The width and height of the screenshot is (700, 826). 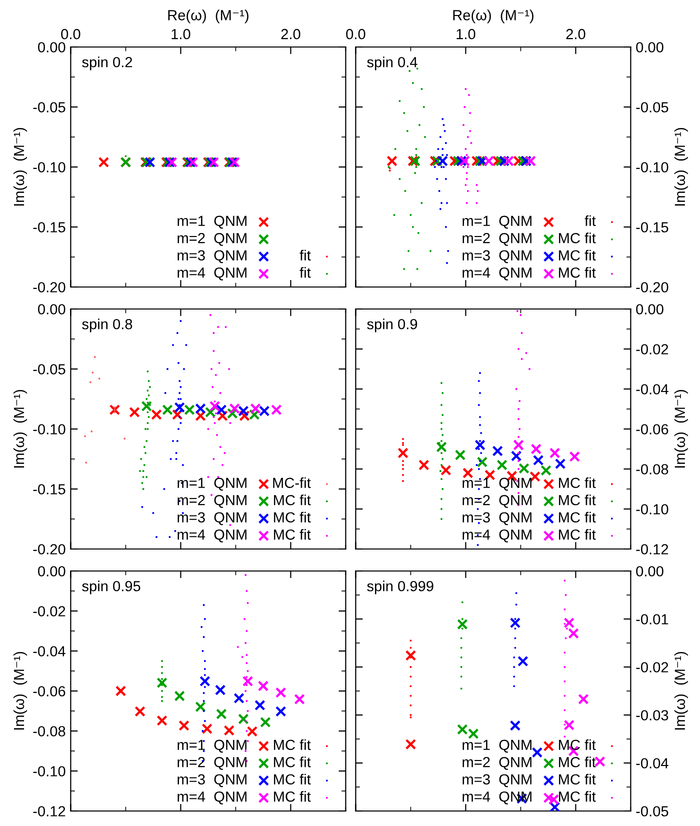 I want to click on y-tick-label: -0.01, so click(x=652, y=619).